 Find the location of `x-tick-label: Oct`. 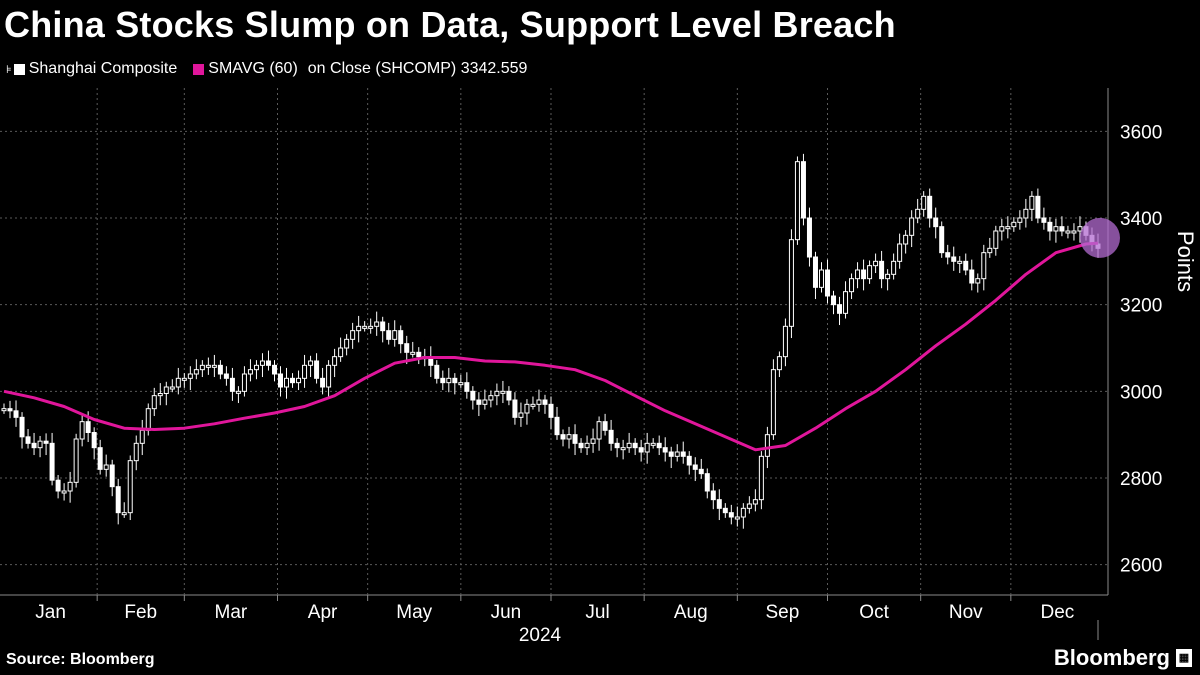

x-tick-label: Oct is located at coordinates (874, 612).